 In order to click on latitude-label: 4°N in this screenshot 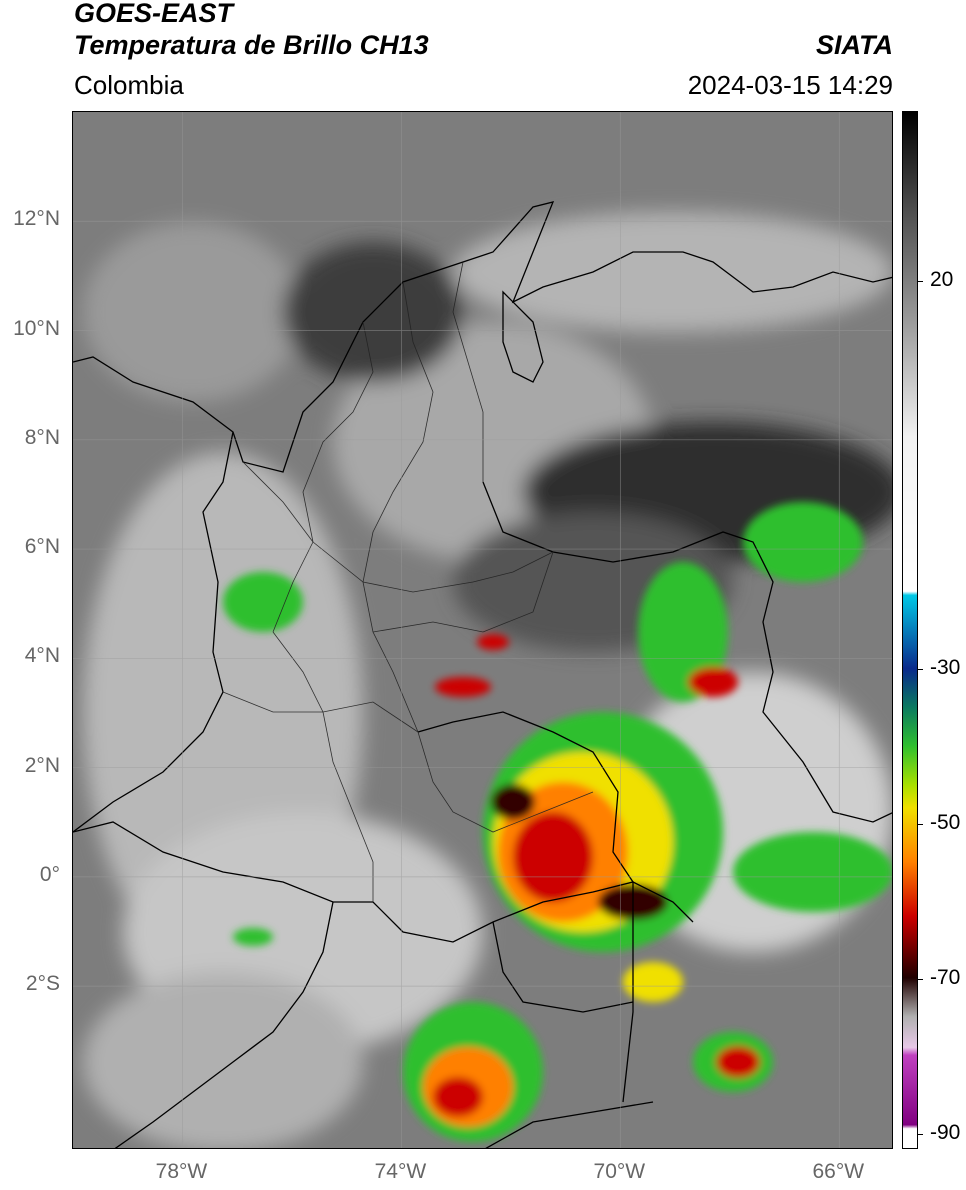, I will do `click(42, 656)`.